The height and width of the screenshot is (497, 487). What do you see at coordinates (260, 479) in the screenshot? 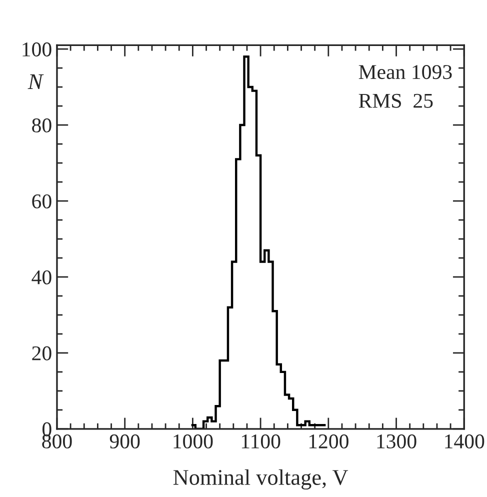
I see `x-axis-title: Nominal voltage, V` at bounding box center [260, 479].